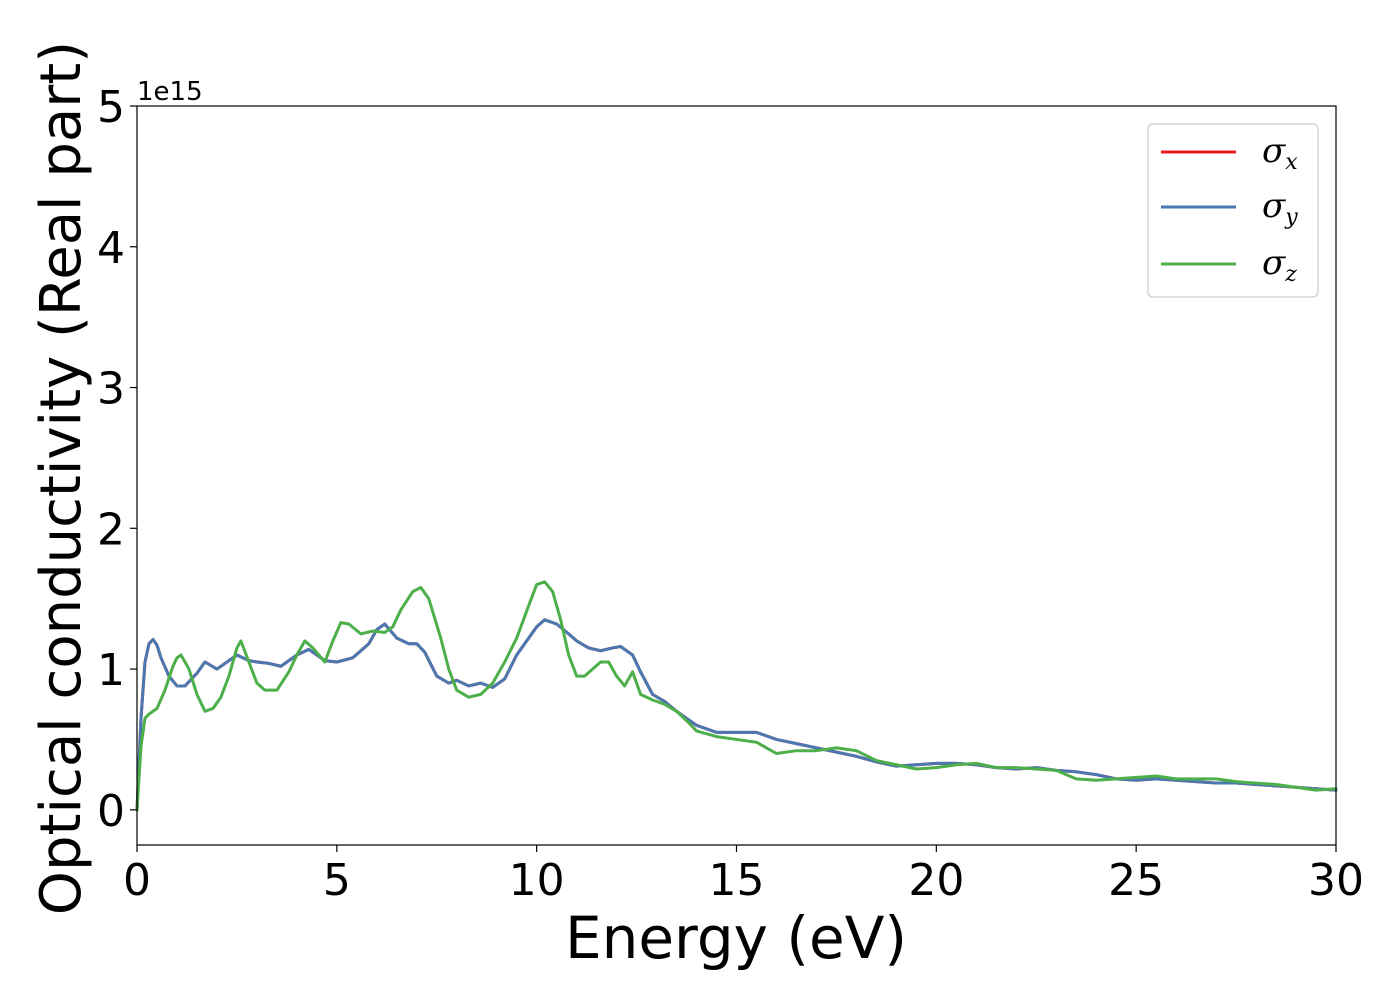 Image resolution: width=1400 pixels, height=1000 pixels. What do you see at coordinates (1136, 880) in the screenshot?
I see `x-tick-label: 25` at bounding box center [1136, 880].